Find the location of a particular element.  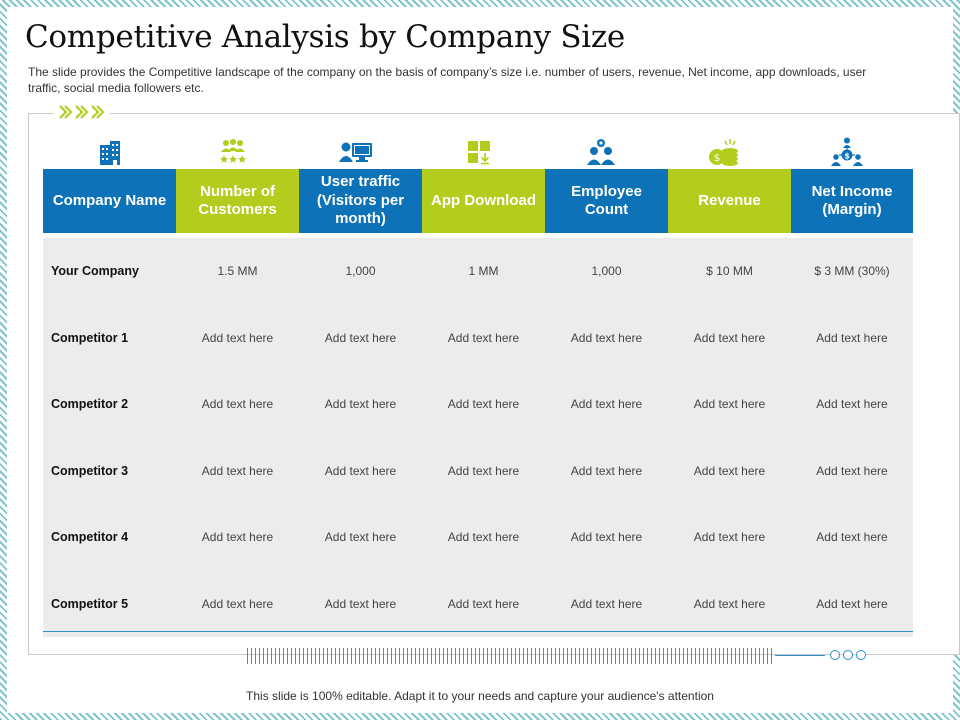

employee-group-icon is located at coordinates (601, 152).